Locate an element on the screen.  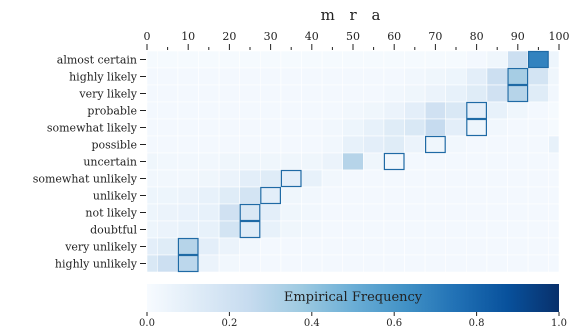
x-axis: 0 10 20 30 40 50 60 70 80 90 100 is located at coordinates (357, 40).